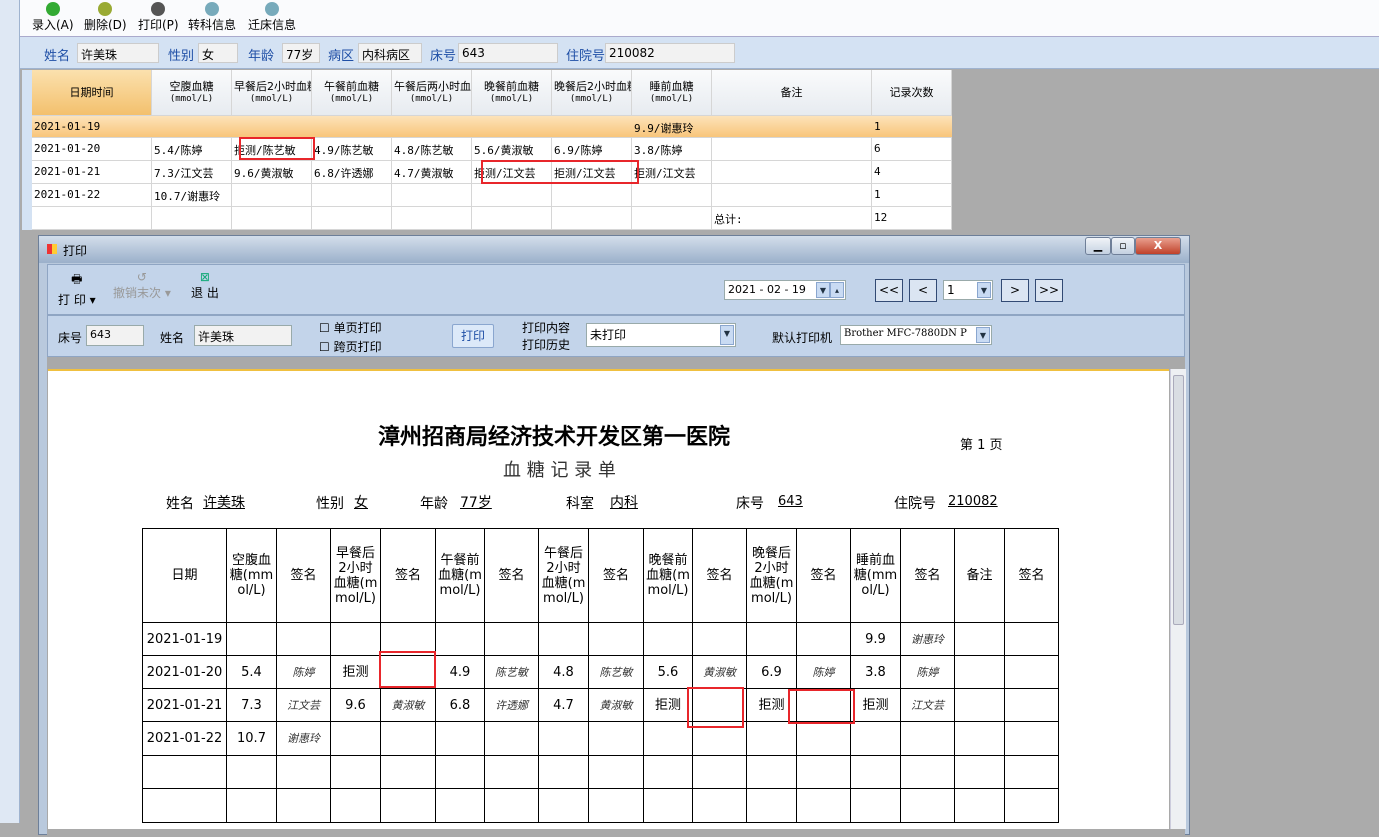  Describe the element at coordinates (352, 93) in the screenshot. I see `grid-header: 午餐前血糖 (mmol/L)` at that location.